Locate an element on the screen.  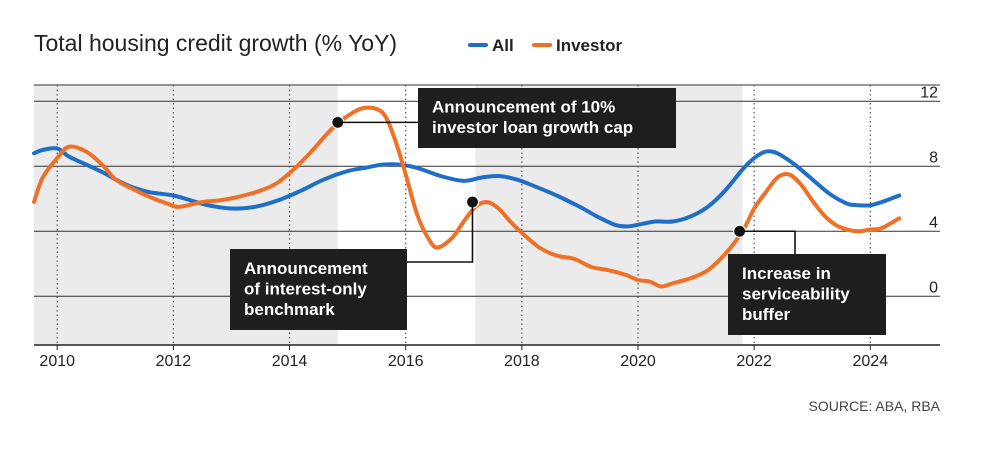
y-tick-label: 0 is located at coordinates (933, 287).